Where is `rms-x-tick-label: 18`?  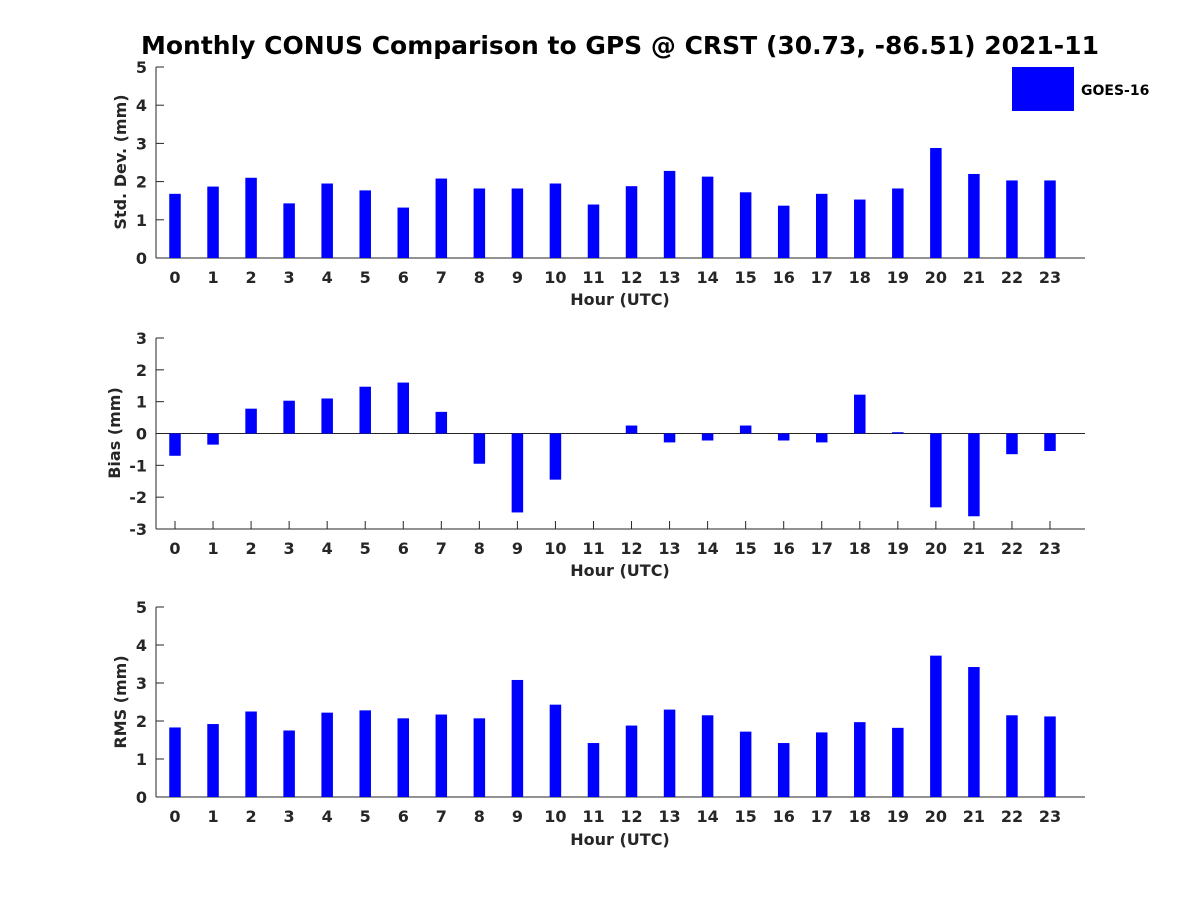 rms-x-tick-label: 18 is located at coordinates (860, 816).